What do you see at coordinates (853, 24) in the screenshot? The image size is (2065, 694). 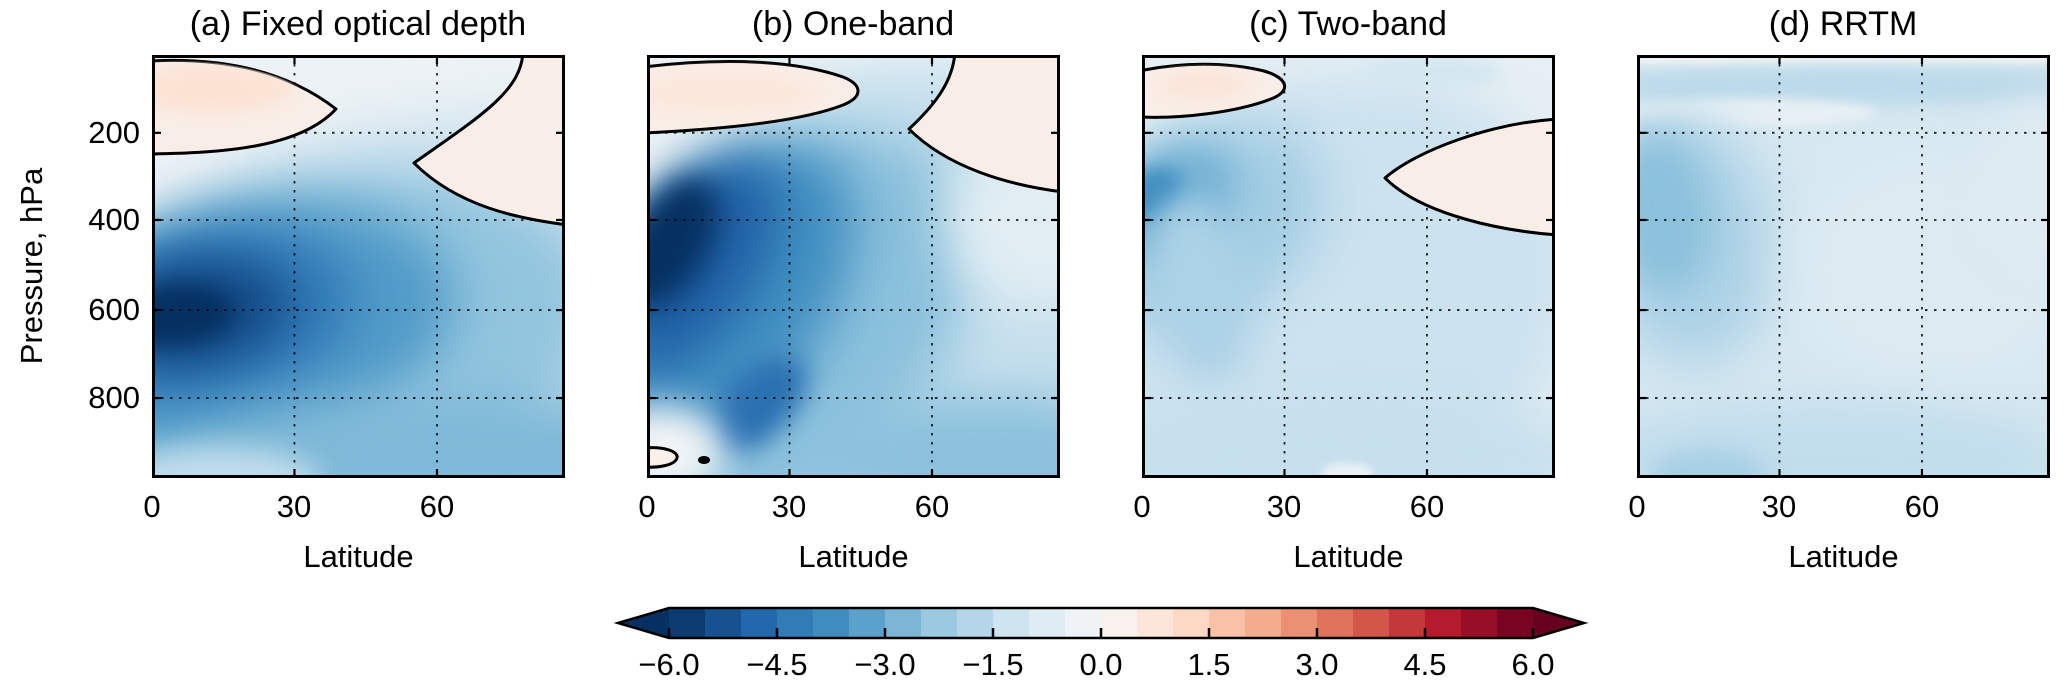 I see `panel-b-title: (b) One-band` at bounding box center [853, 24].